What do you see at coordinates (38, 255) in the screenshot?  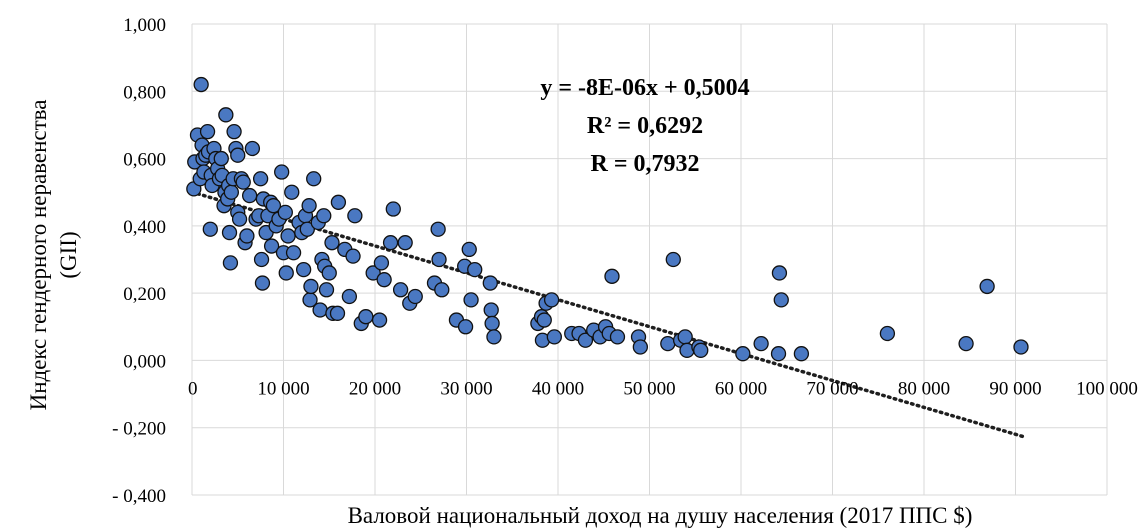 I see `y-axis-label-line1: Индекс гендерного неравенства` at bounding box center [38, 255].